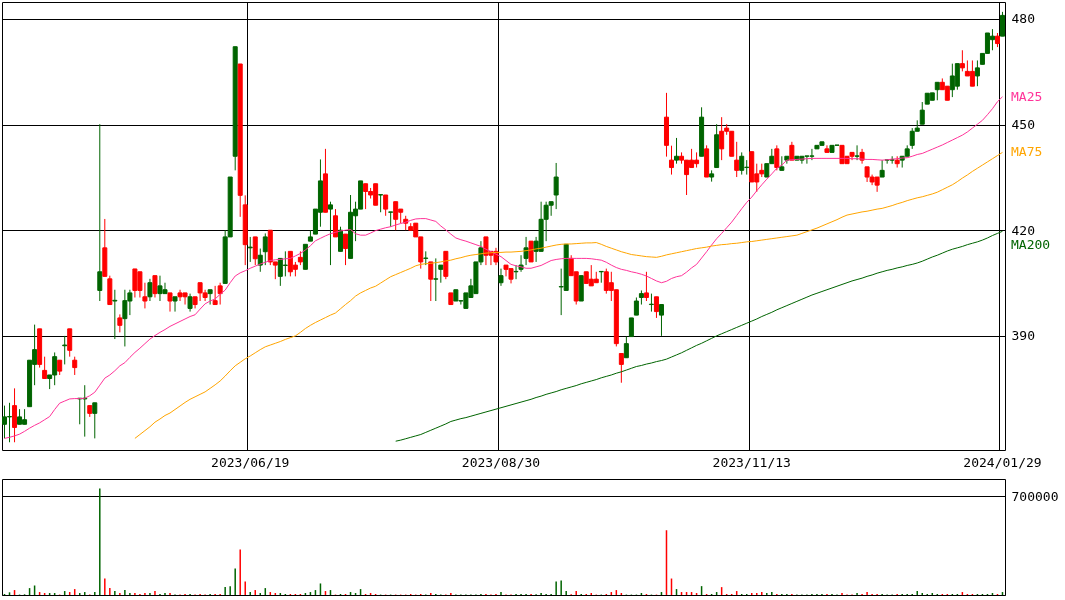 This screenshot has width=1065, height=600. What do you see at coordinates (1035, 496) in the screenshot?
I see `y-tick-label: 700000` at bounding box center [1035, 496].